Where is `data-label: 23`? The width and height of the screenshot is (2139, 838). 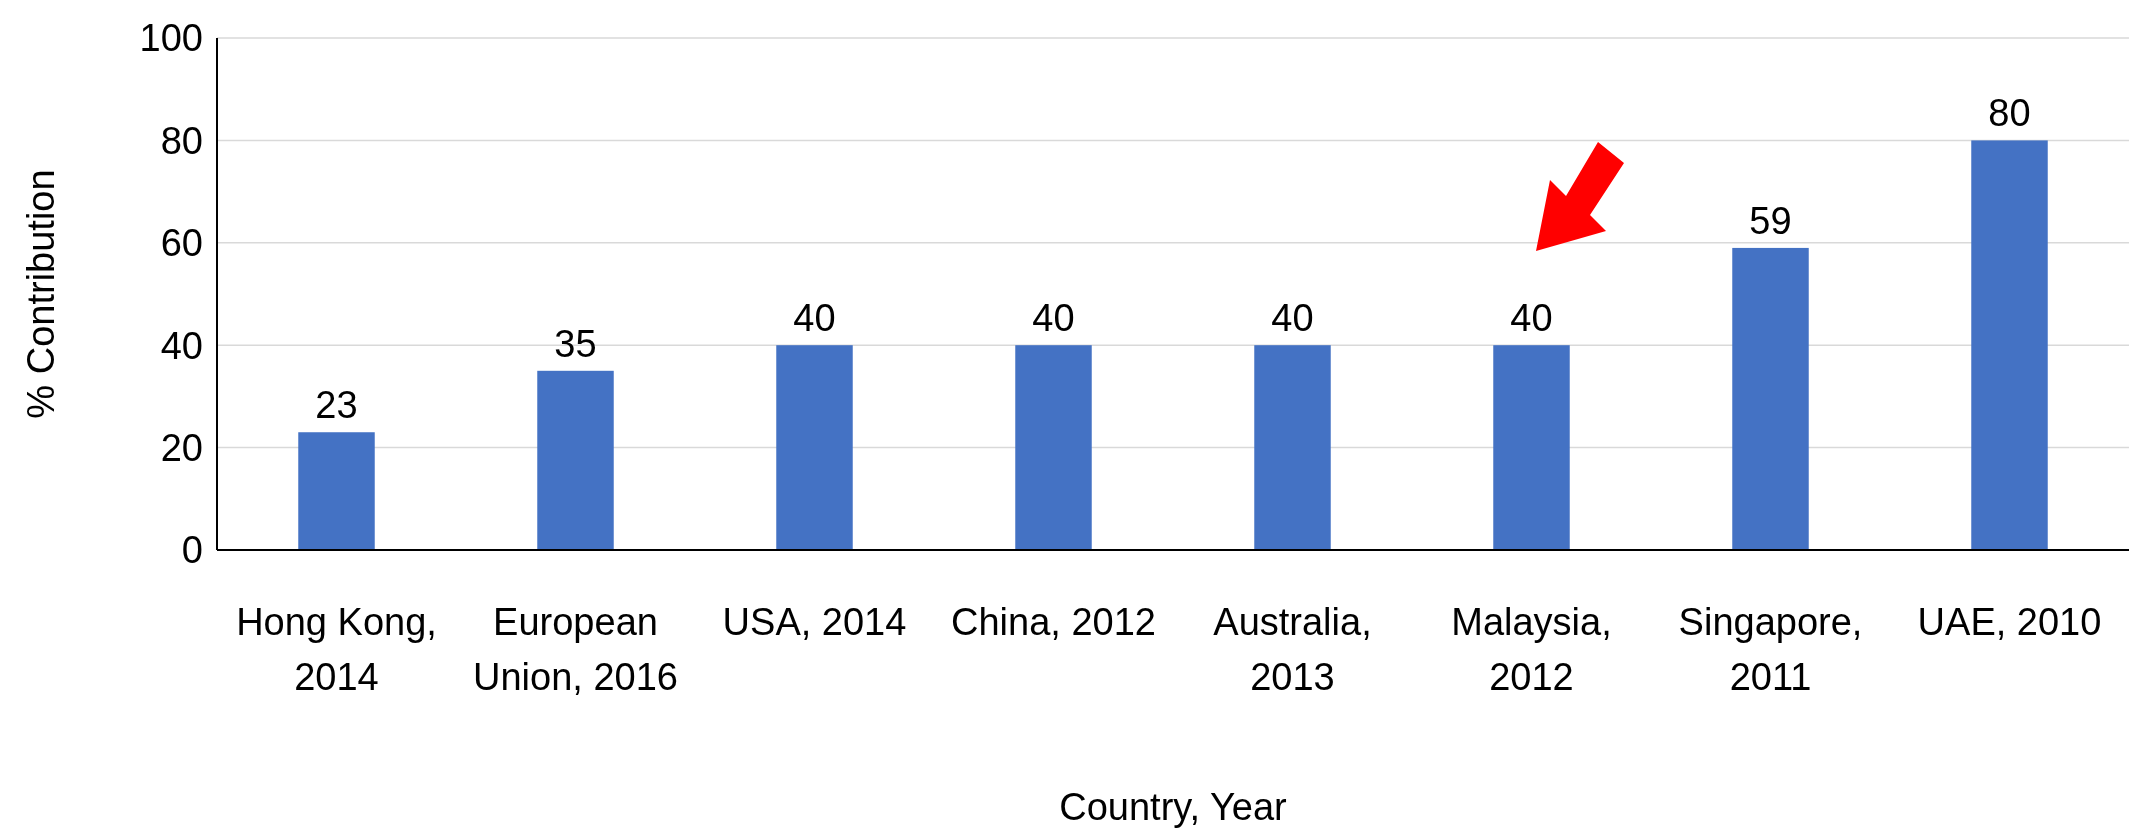 data-label: 23 is located at coordinates (336, 405).